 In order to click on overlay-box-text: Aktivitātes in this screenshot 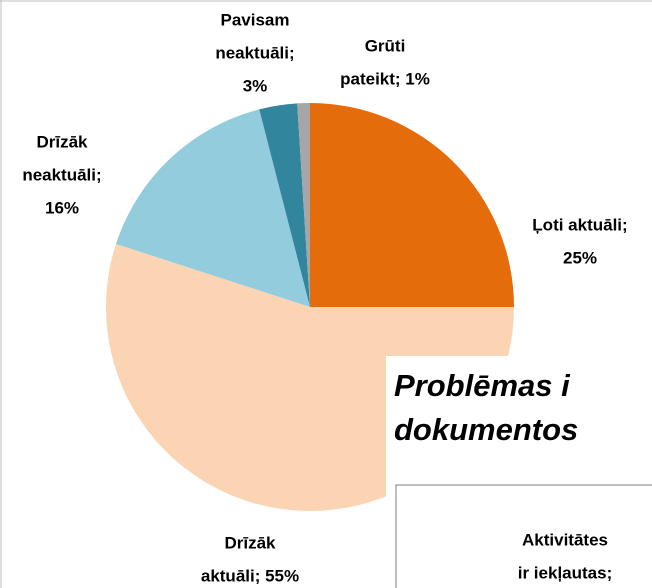, I will do `click(565, 539)`.